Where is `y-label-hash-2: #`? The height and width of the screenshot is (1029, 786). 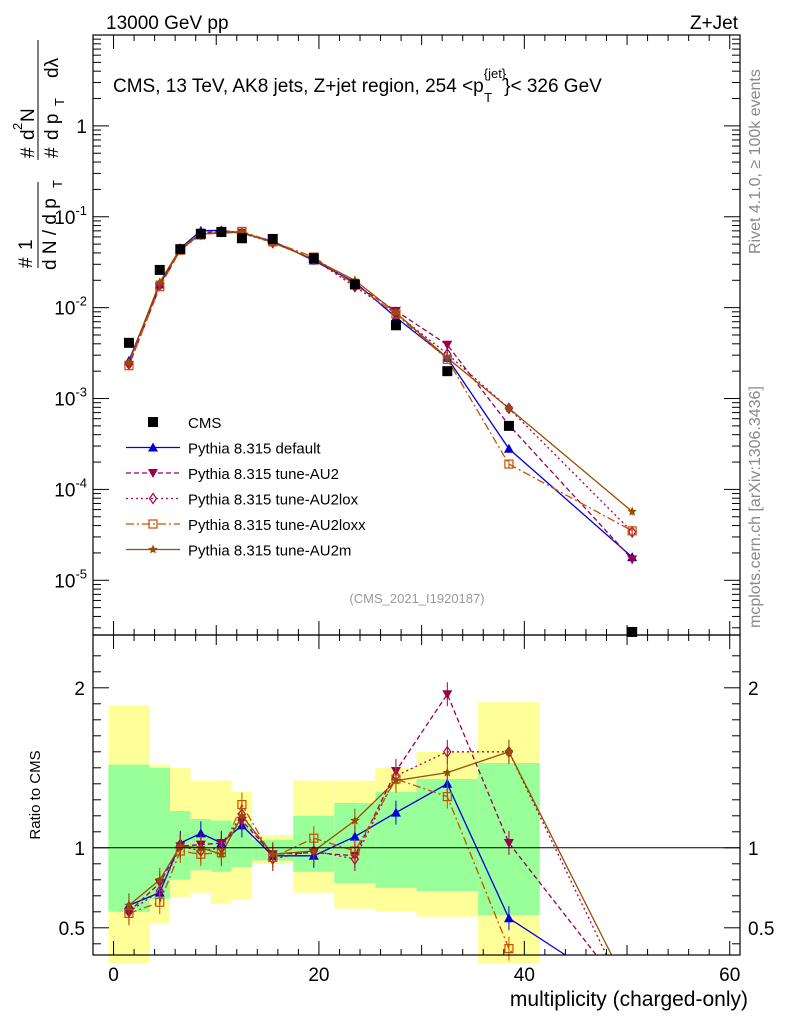
y-label-hash-2: # is located at coordinates (28, 152).